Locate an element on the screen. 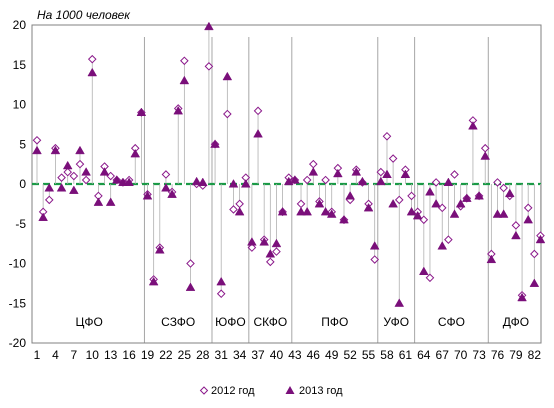 The height and width of the screenshot is (408, 554). region-label: СКФО is located at coordinates (270, 322).